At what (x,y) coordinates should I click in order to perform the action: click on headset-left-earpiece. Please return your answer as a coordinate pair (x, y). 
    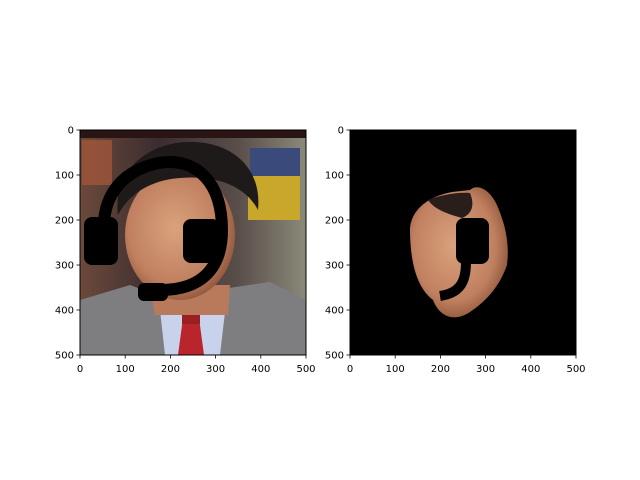
    Looking at the image, I should click on (101, 241).